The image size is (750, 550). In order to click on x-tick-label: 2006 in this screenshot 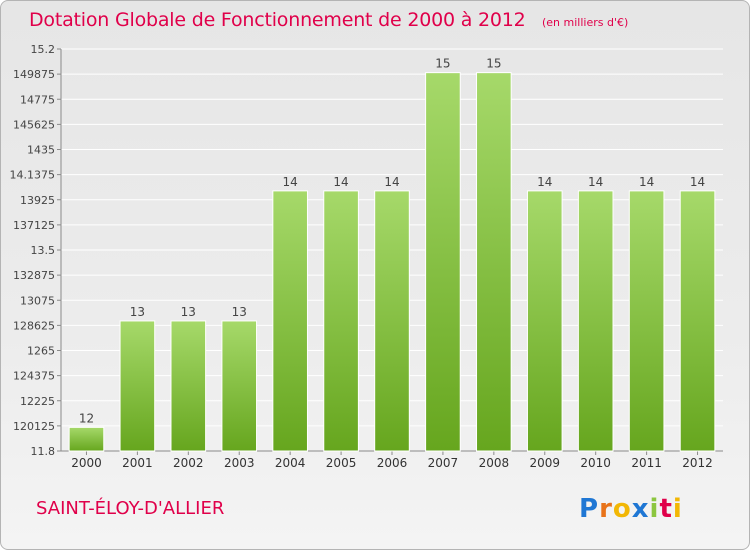, I will do `click(392, 463)`.